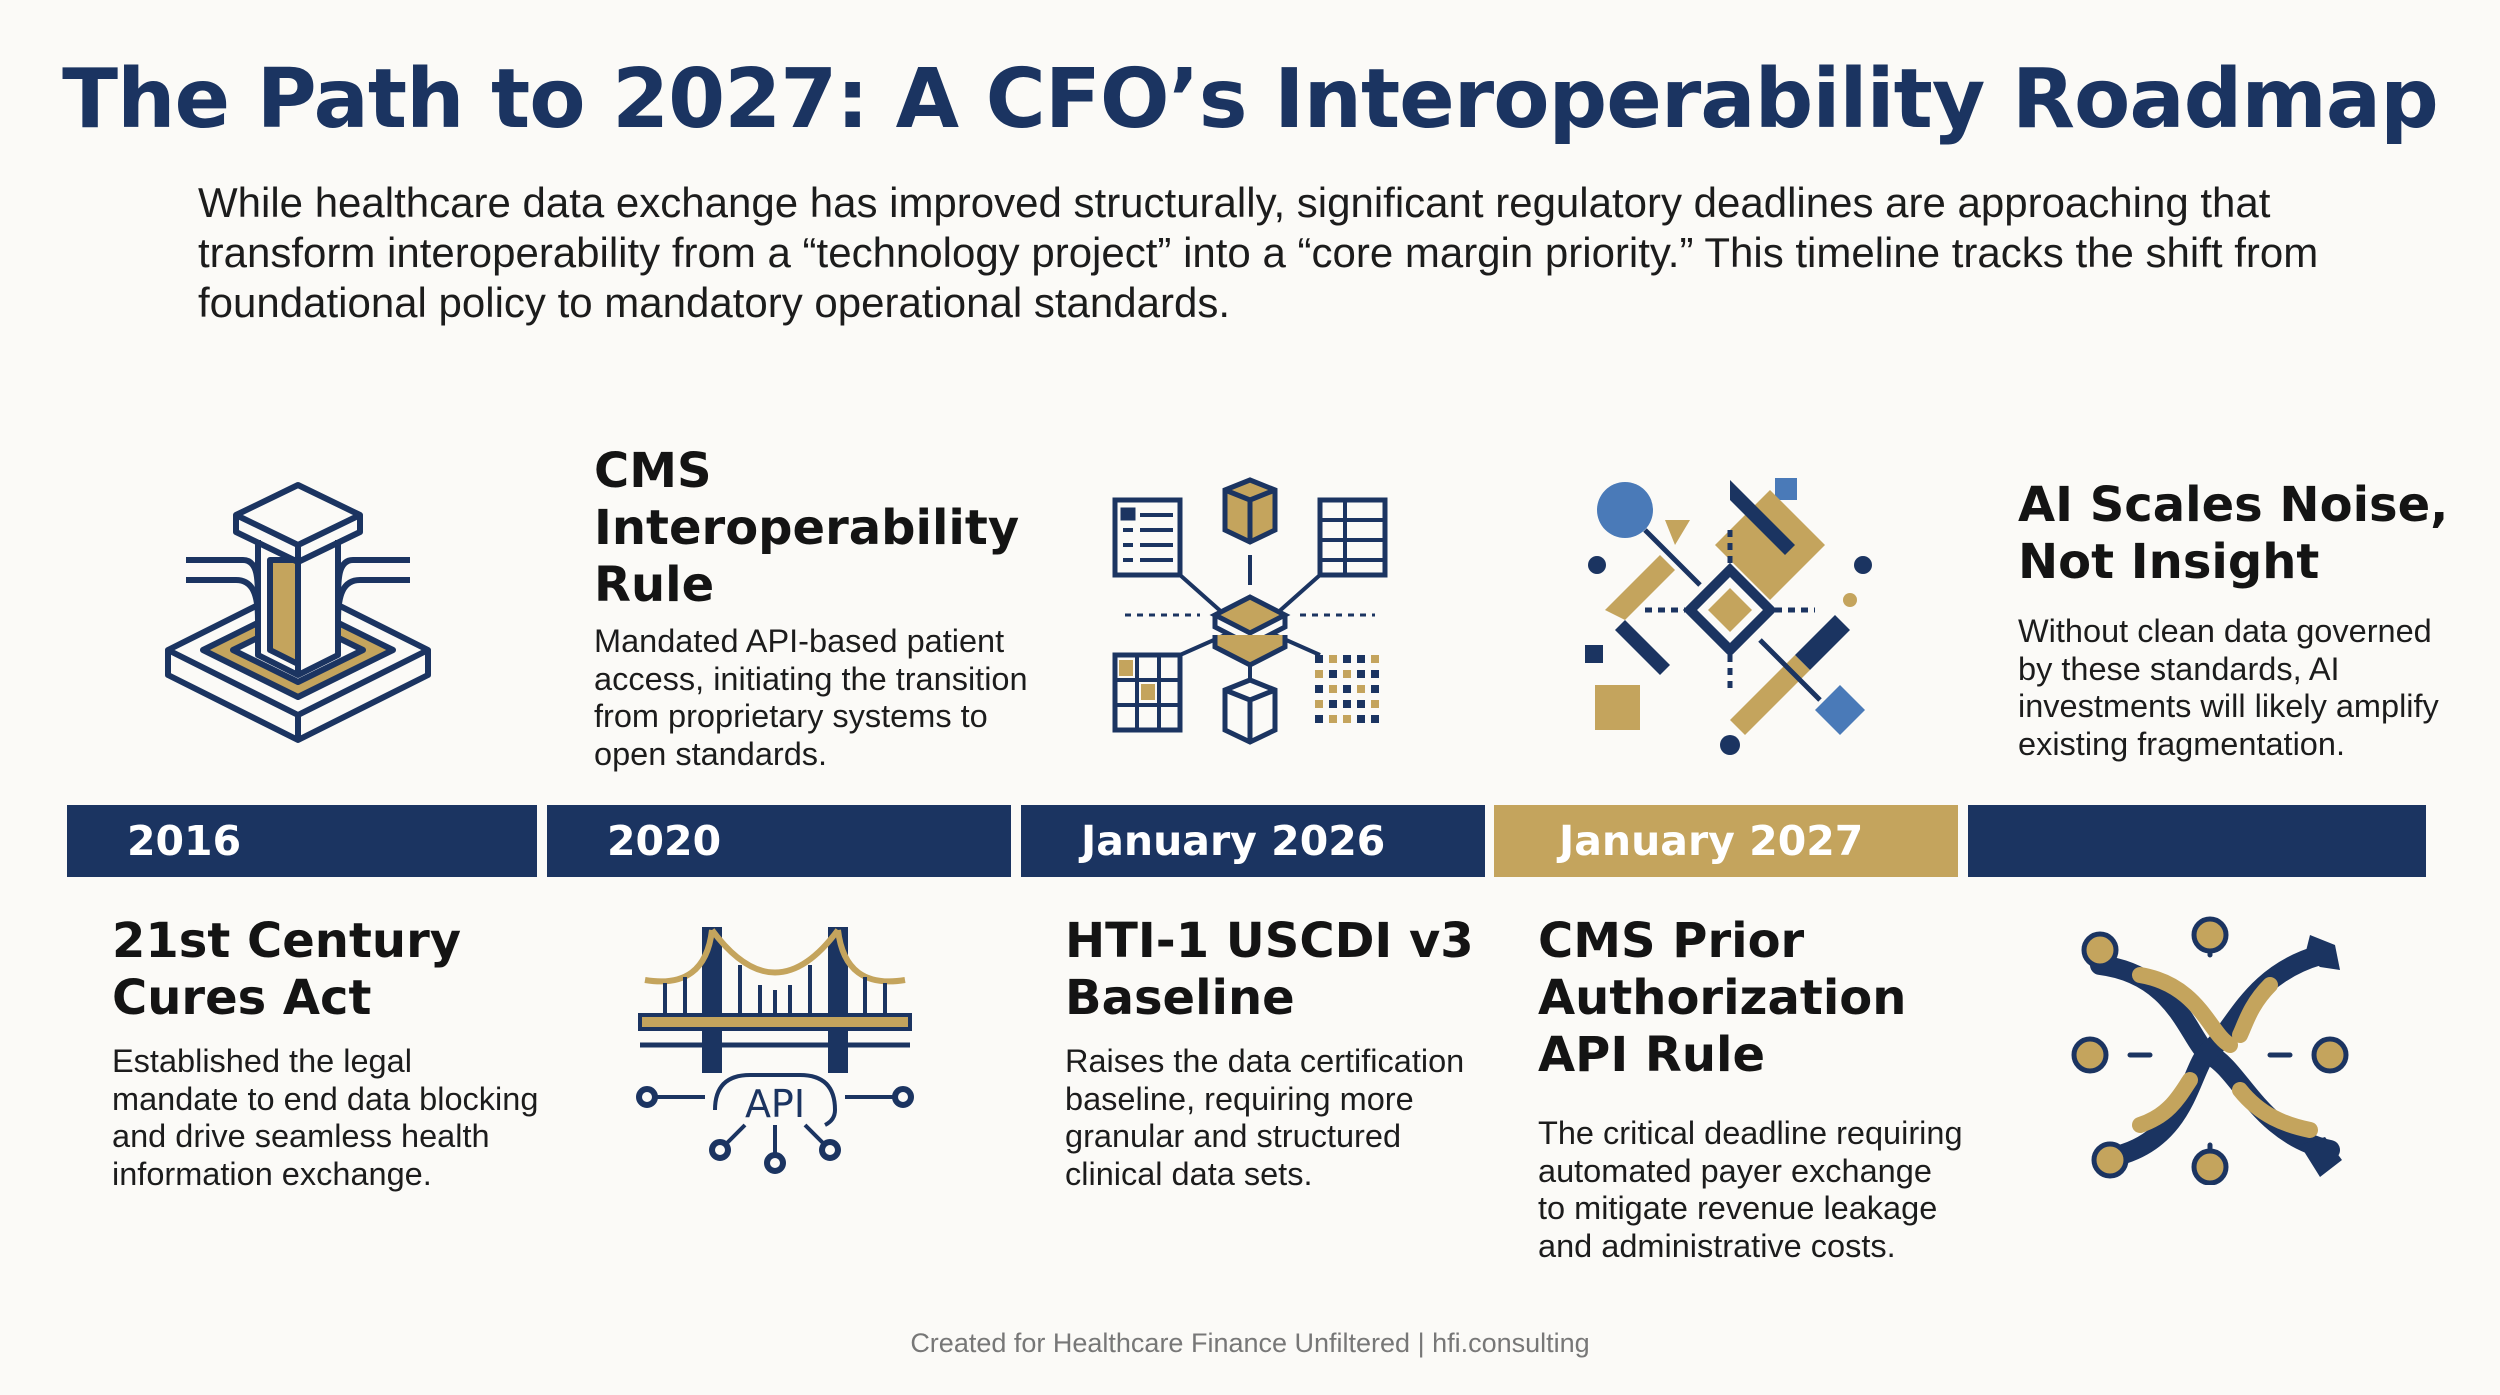 This screenshot has height=1395, width=2500. I want to click on year-label: 2020, so click(664, 841).